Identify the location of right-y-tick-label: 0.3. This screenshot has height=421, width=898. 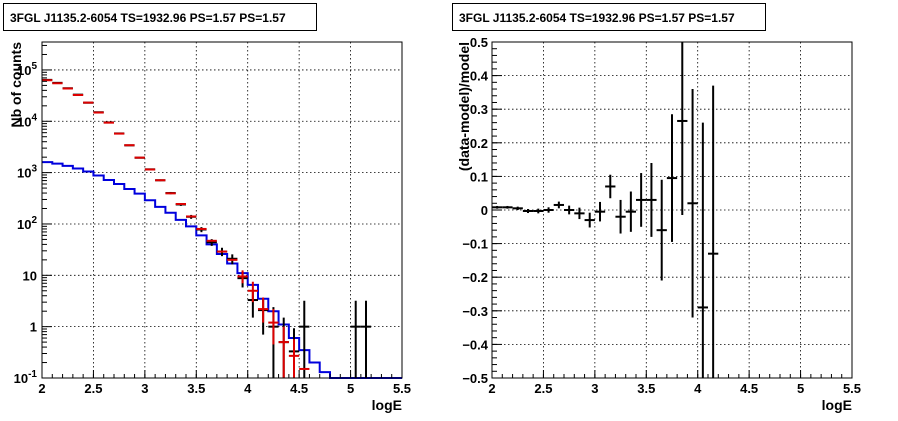
(479, 109).